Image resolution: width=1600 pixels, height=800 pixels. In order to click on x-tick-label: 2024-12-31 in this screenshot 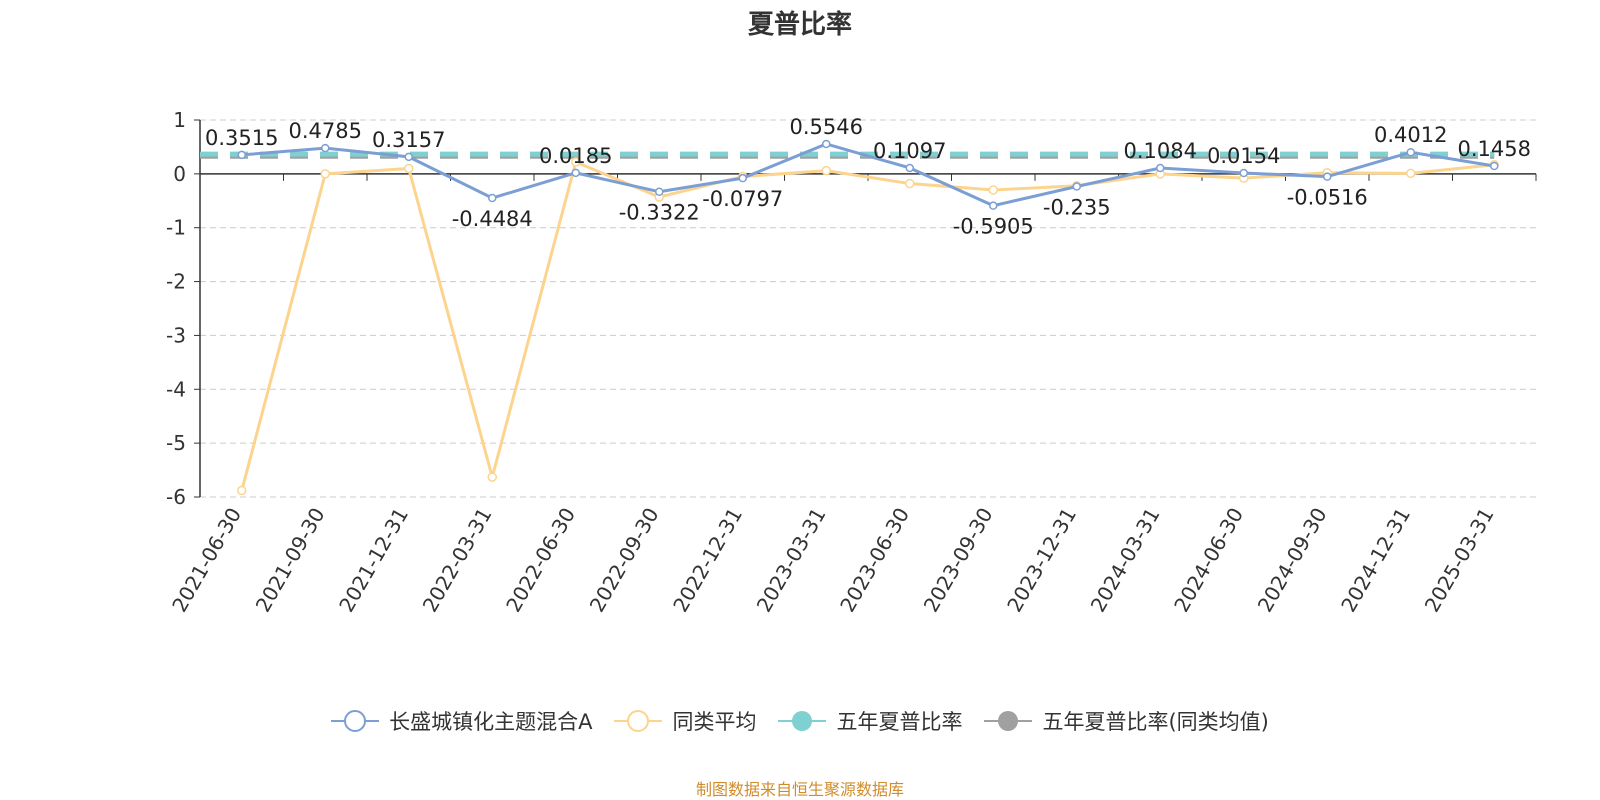, I will do `click(1375, 560)`.